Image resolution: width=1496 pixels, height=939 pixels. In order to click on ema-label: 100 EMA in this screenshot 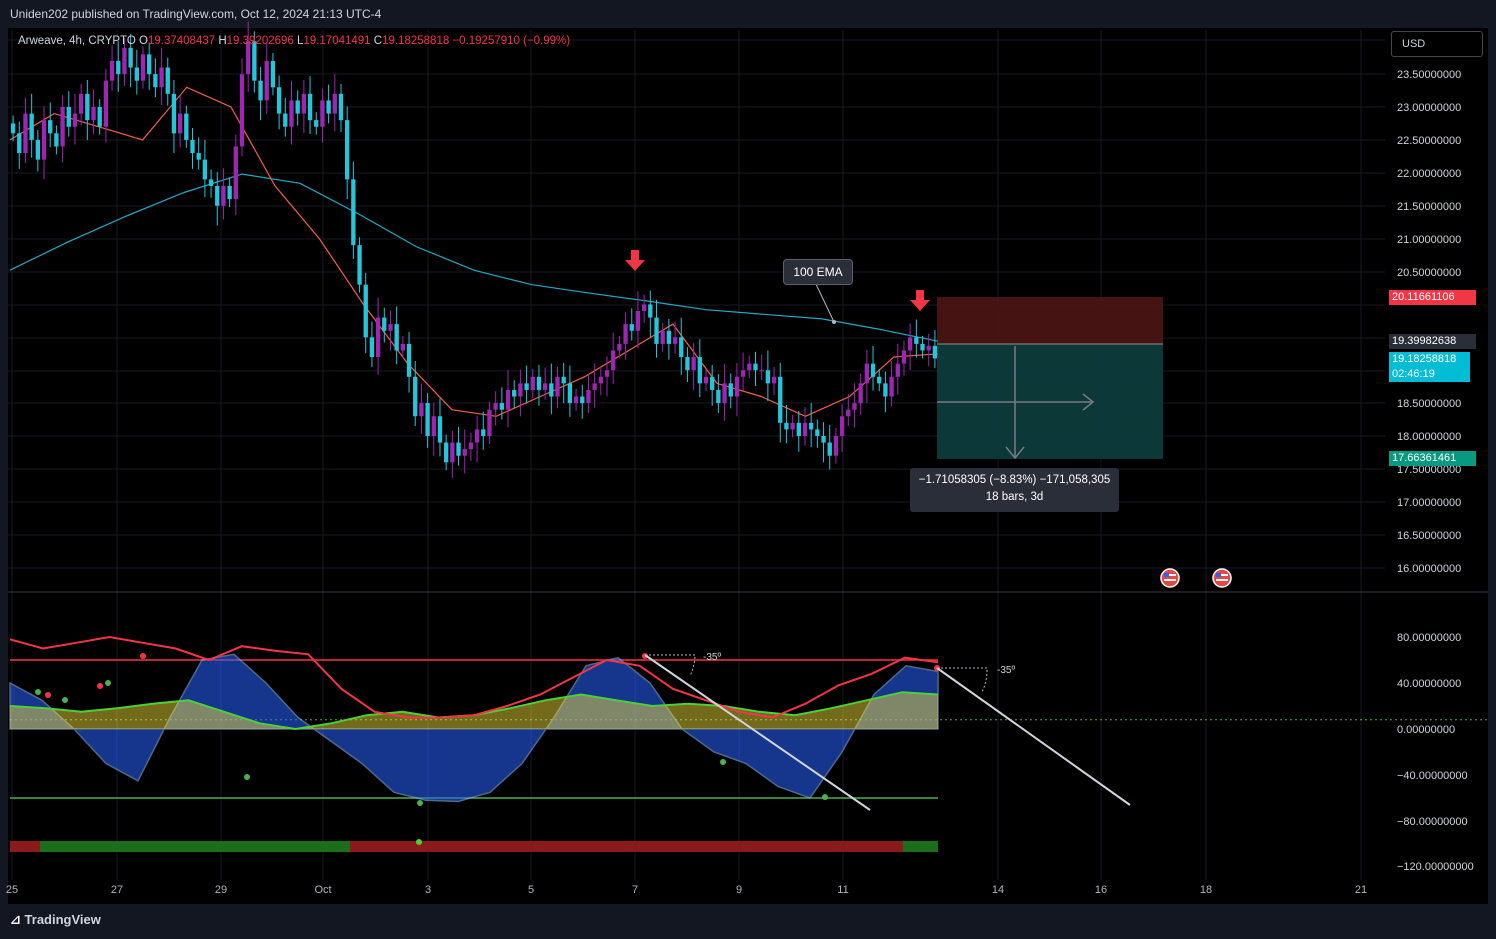, I will do `click(818, 272)`.